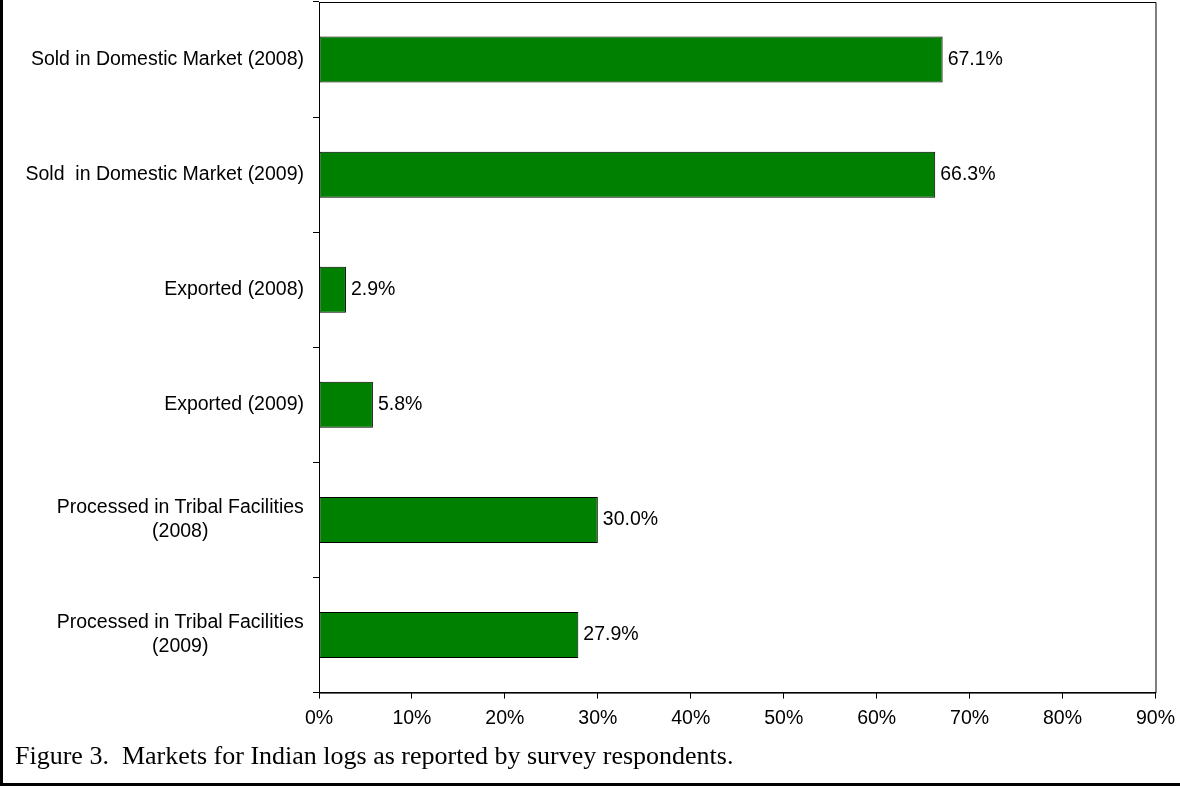 The image size is (1180, 788). Describe the element at coordinates (167, 57) in the screenshot. I see `y-tick-label: Sold in Domestic Market (2008)` at that location.